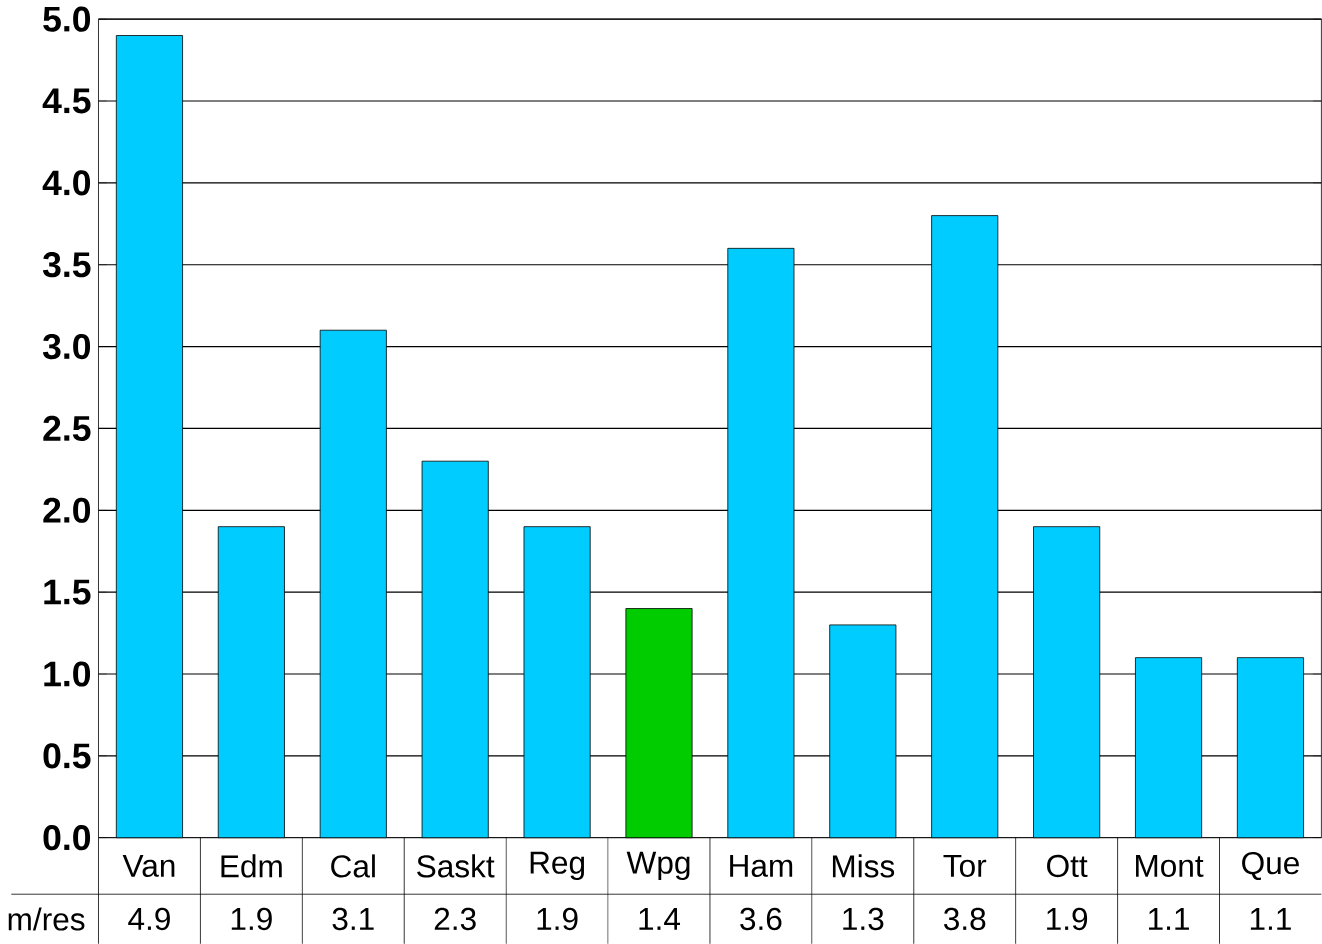 Image resolution: width=1322 pixels, height=944 pixels. I want to click on x-tick-label: Van, so click(148, 865).